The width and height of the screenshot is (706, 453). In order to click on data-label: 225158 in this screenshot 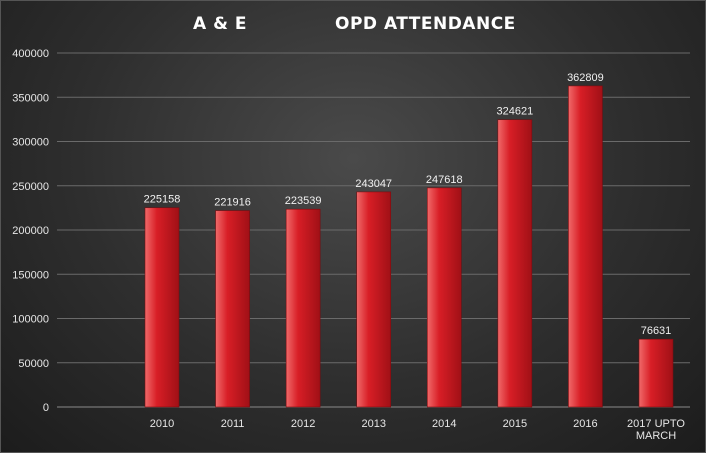, I will do `click(162, 200)`.